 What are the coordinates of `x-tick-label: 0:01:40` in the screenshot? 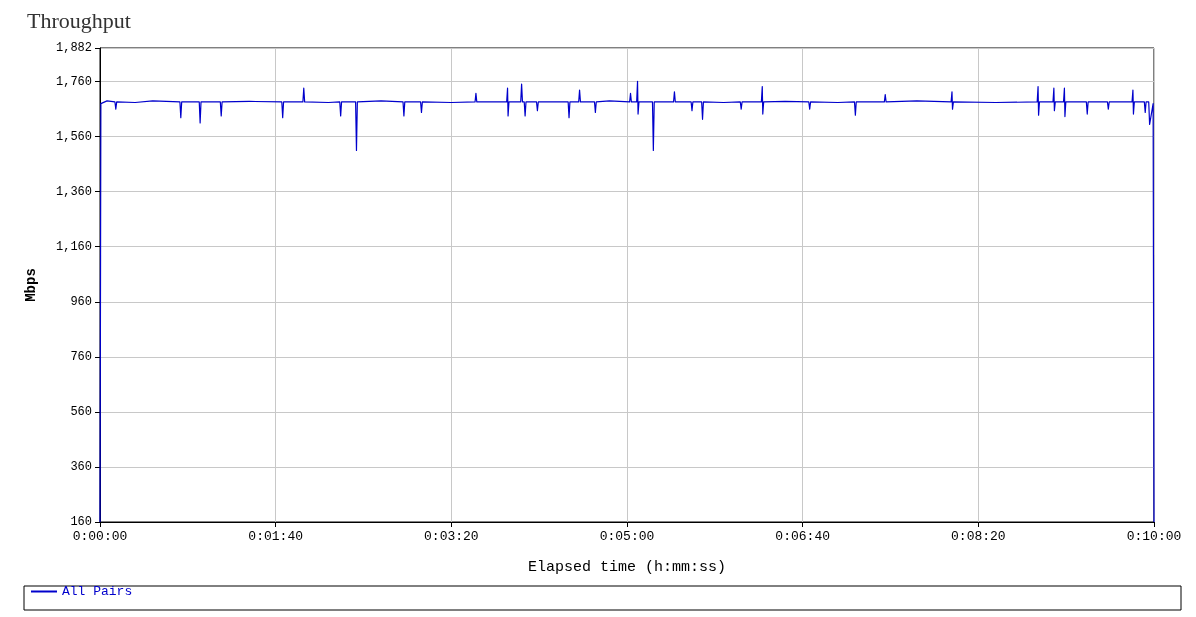 It's located at (275, 536).